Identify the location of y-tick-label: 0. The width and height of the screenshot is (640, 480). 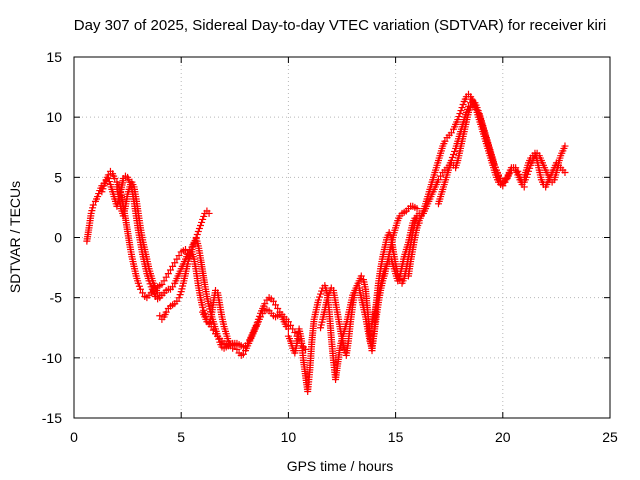
(58, 238).